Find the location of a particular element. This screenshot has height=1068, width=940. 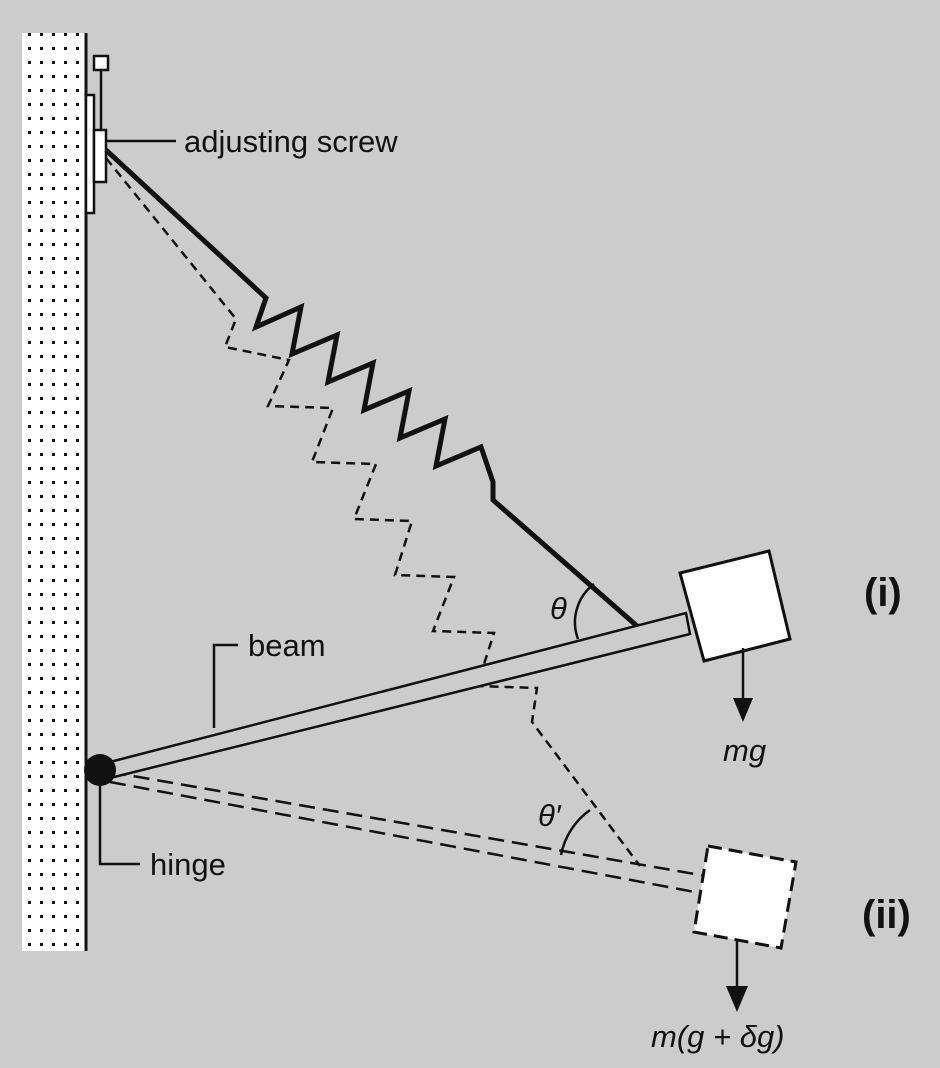

arrow-mg is located at coordinates (743, 685).